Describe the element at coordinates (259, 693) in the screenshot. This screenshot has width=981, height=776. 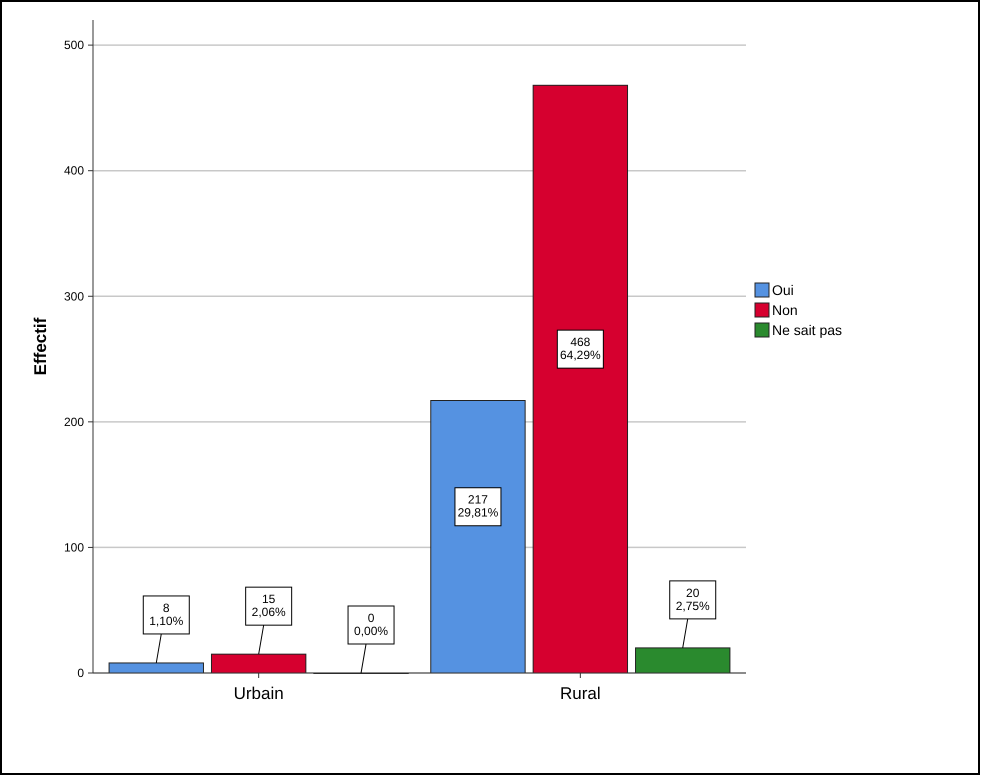
I see `x-tick-label: Urbain` at that location.